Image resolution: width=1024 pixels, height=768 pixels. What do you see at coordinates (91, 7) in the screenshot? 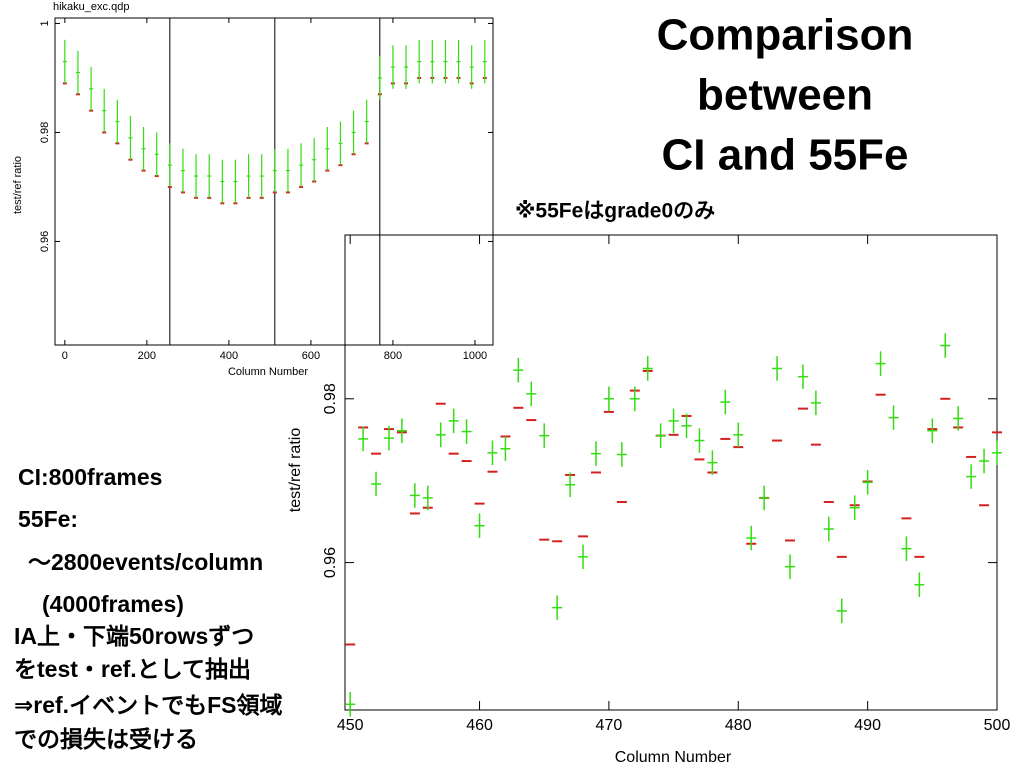
I see `chart-title: hikaku_exc.qdp` at bounding box center [91, 7].